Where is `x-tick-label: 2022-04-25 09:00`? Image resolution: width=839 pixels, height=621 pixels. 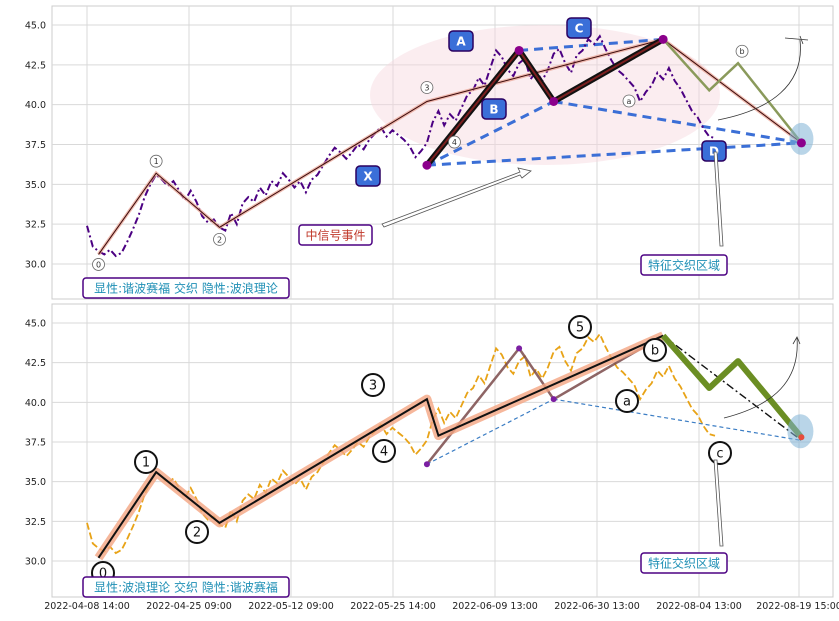 x-tick-label: 2022-04-25 09:00 is located at coordinates (189, 606).